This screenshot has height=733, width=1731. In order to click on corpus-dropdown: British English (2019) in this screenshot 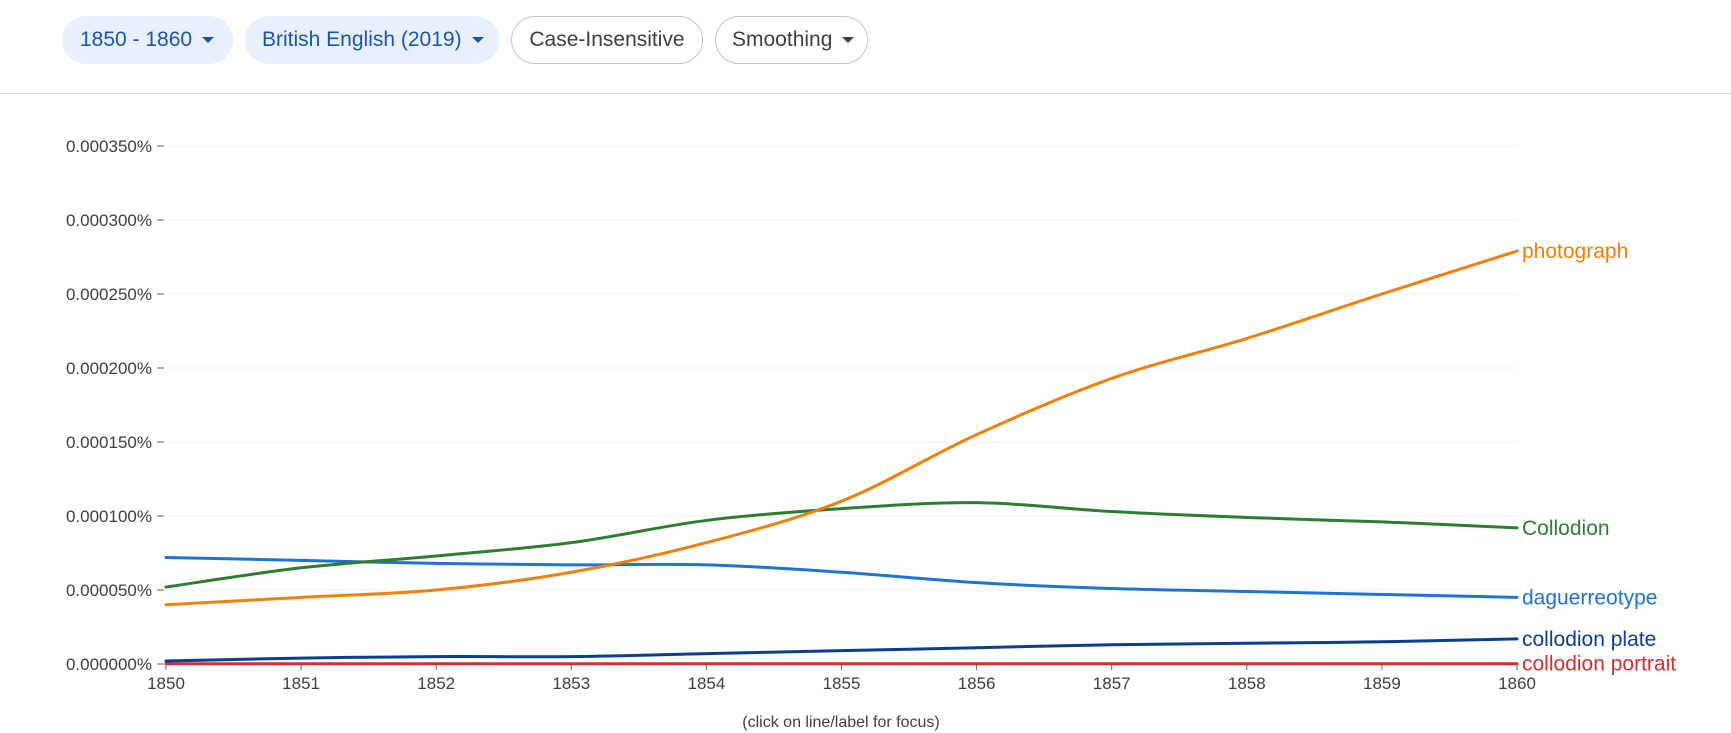, I will do `click(372, 40)`.